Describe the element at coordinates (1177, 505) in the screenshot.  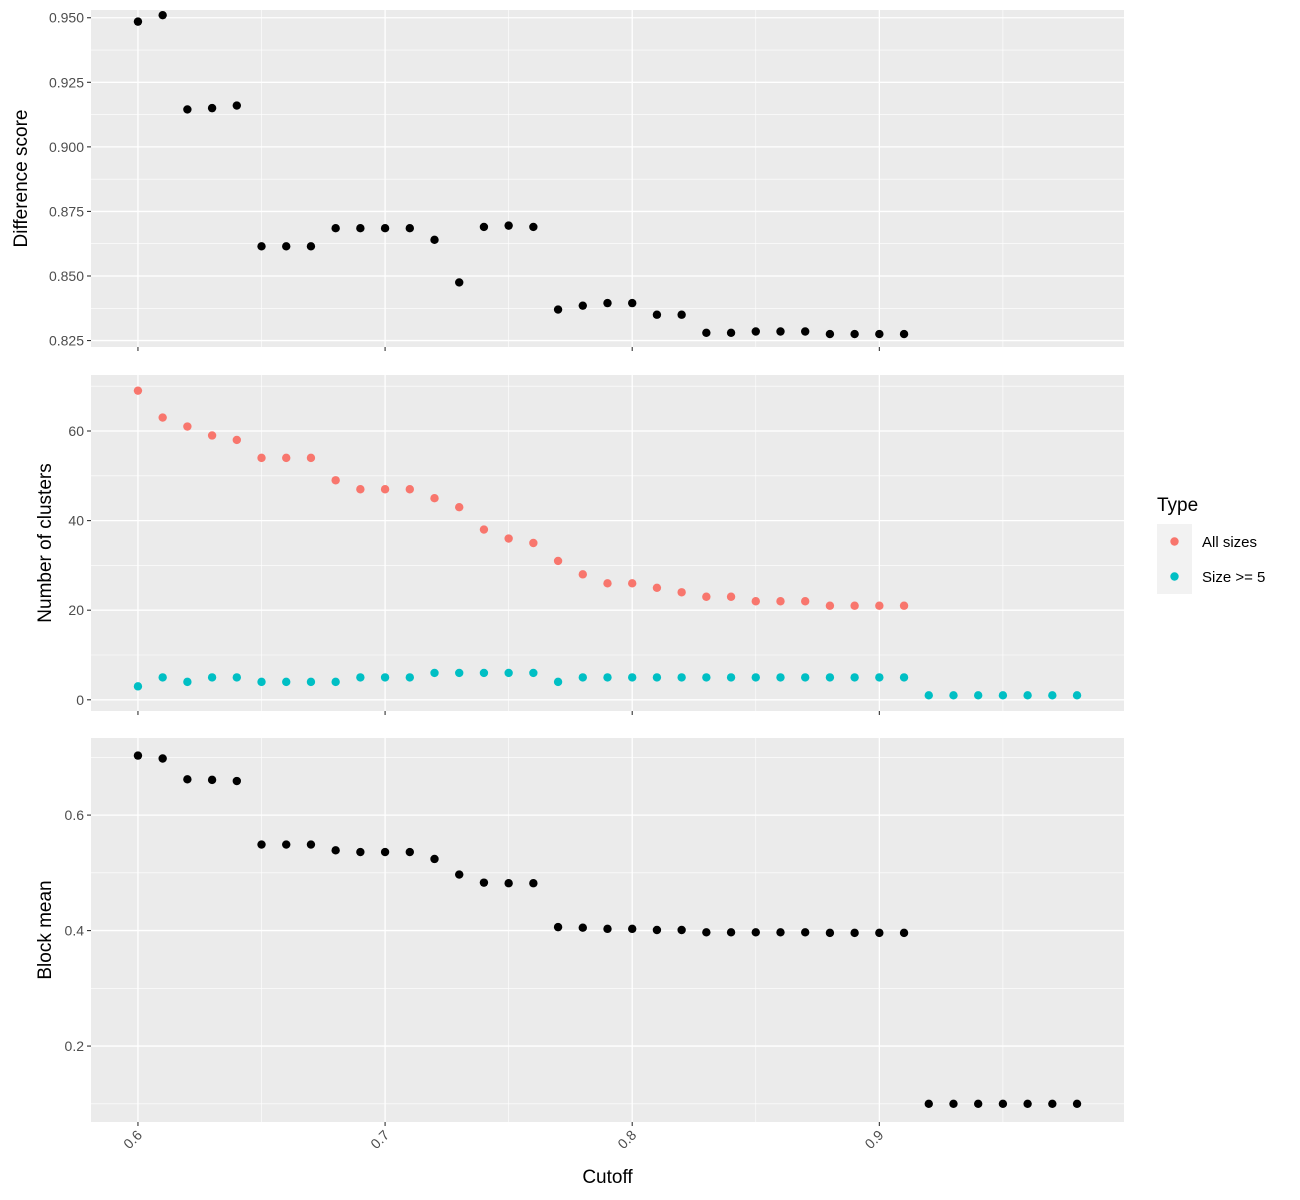
I see `legend-title: Type` at that location.